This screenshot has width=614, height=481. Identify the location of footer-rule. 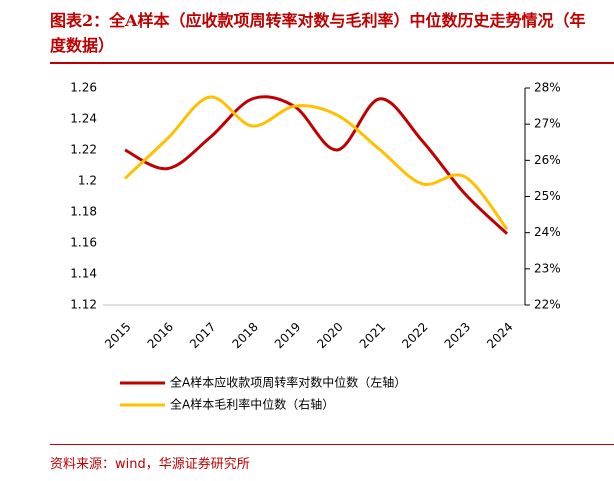
(332, 444).